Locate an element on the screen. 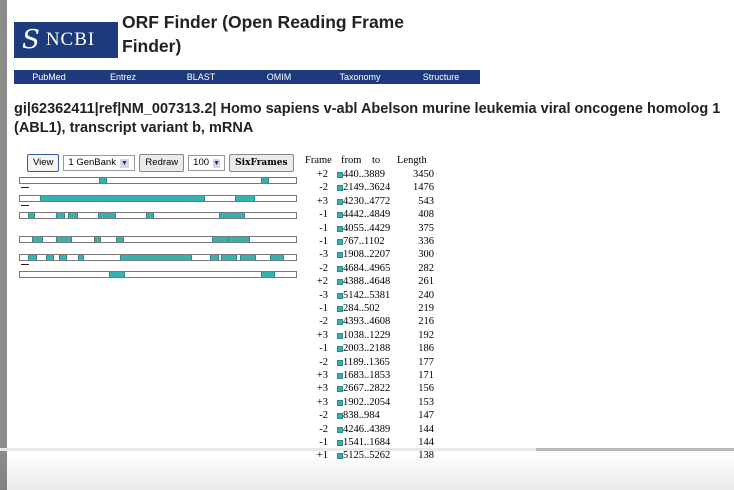  result-row: -1 4055..4429 375 is located at coordinates (368, 229).